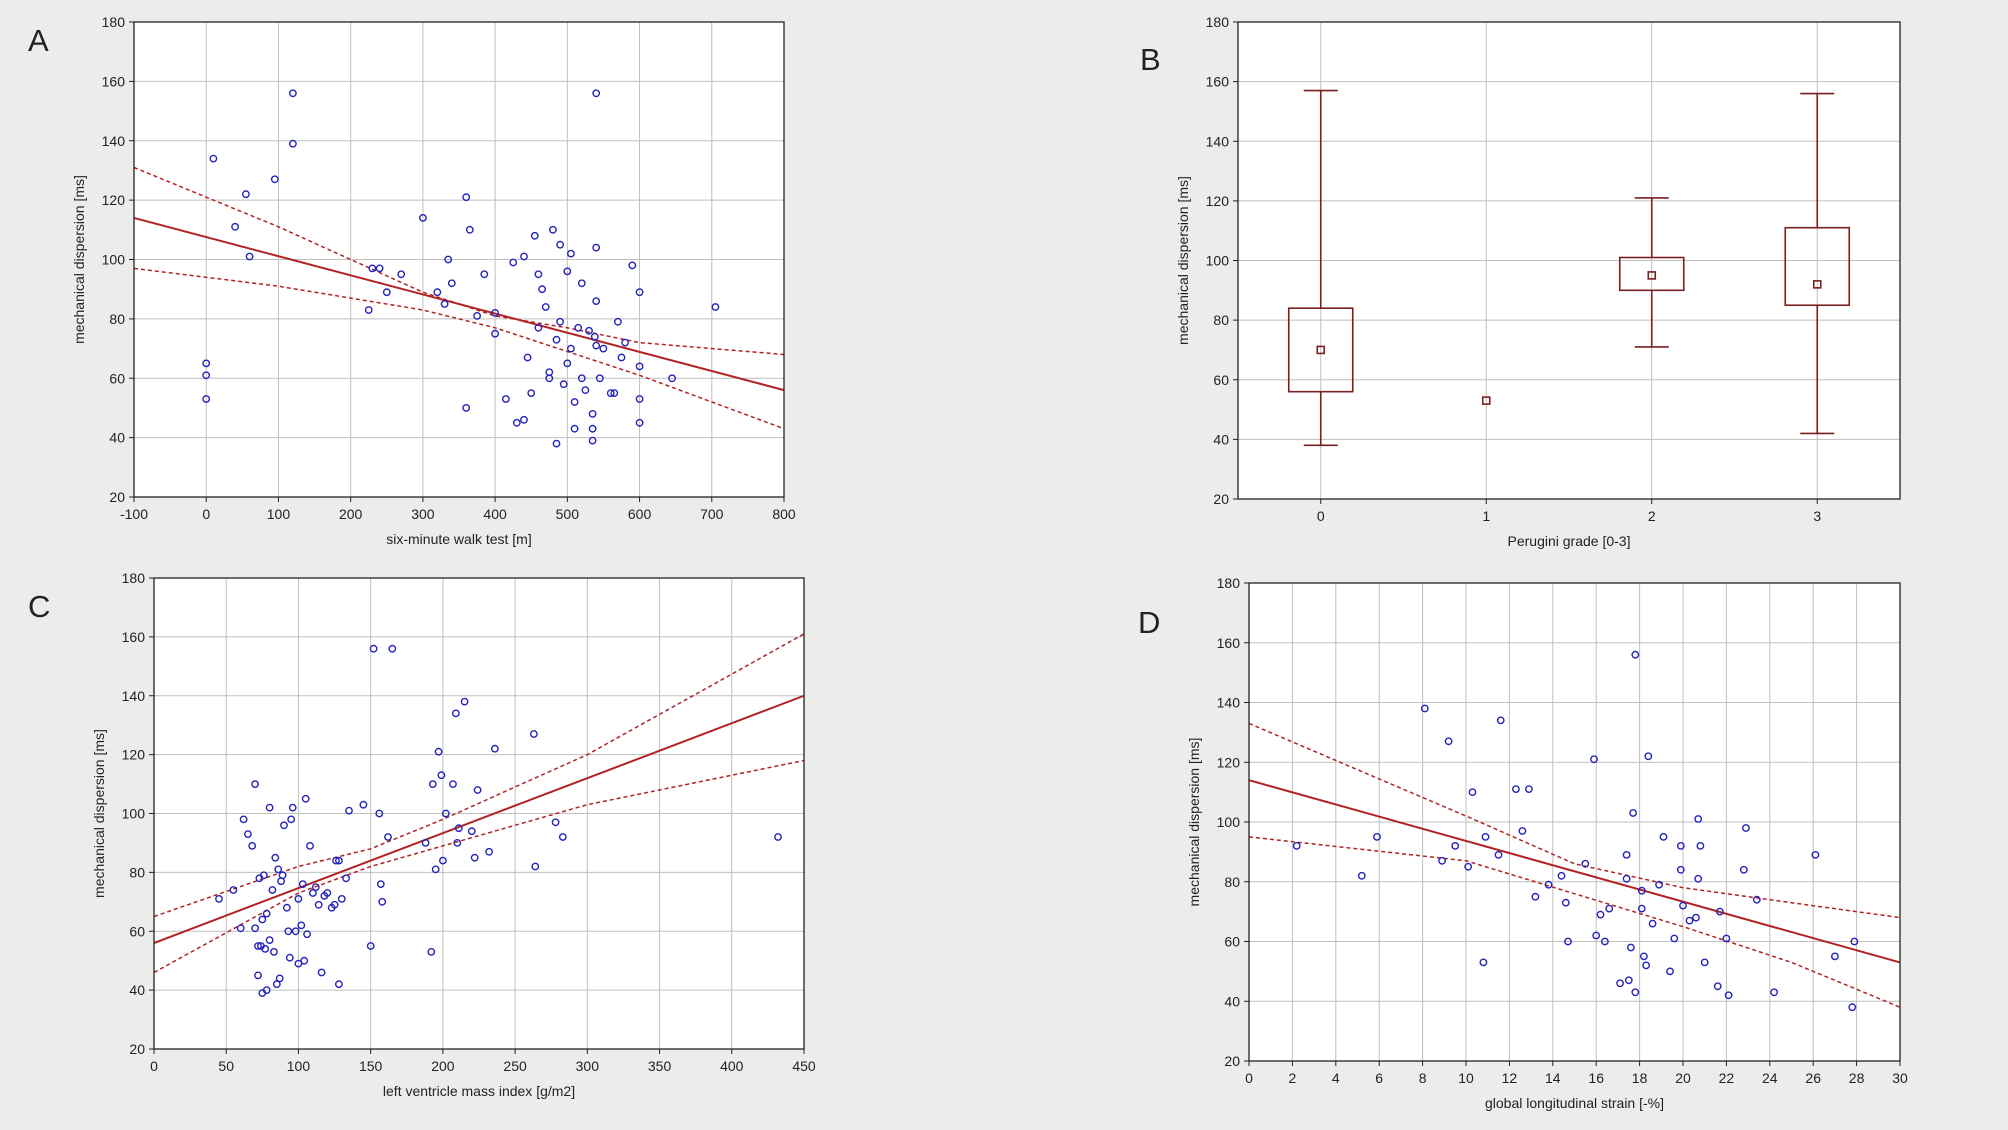 The image size is (2008, 1130). Describe the element at coordinates (1232, 1001) in the screenshot. I see `y-tick-label: 40` at that location.